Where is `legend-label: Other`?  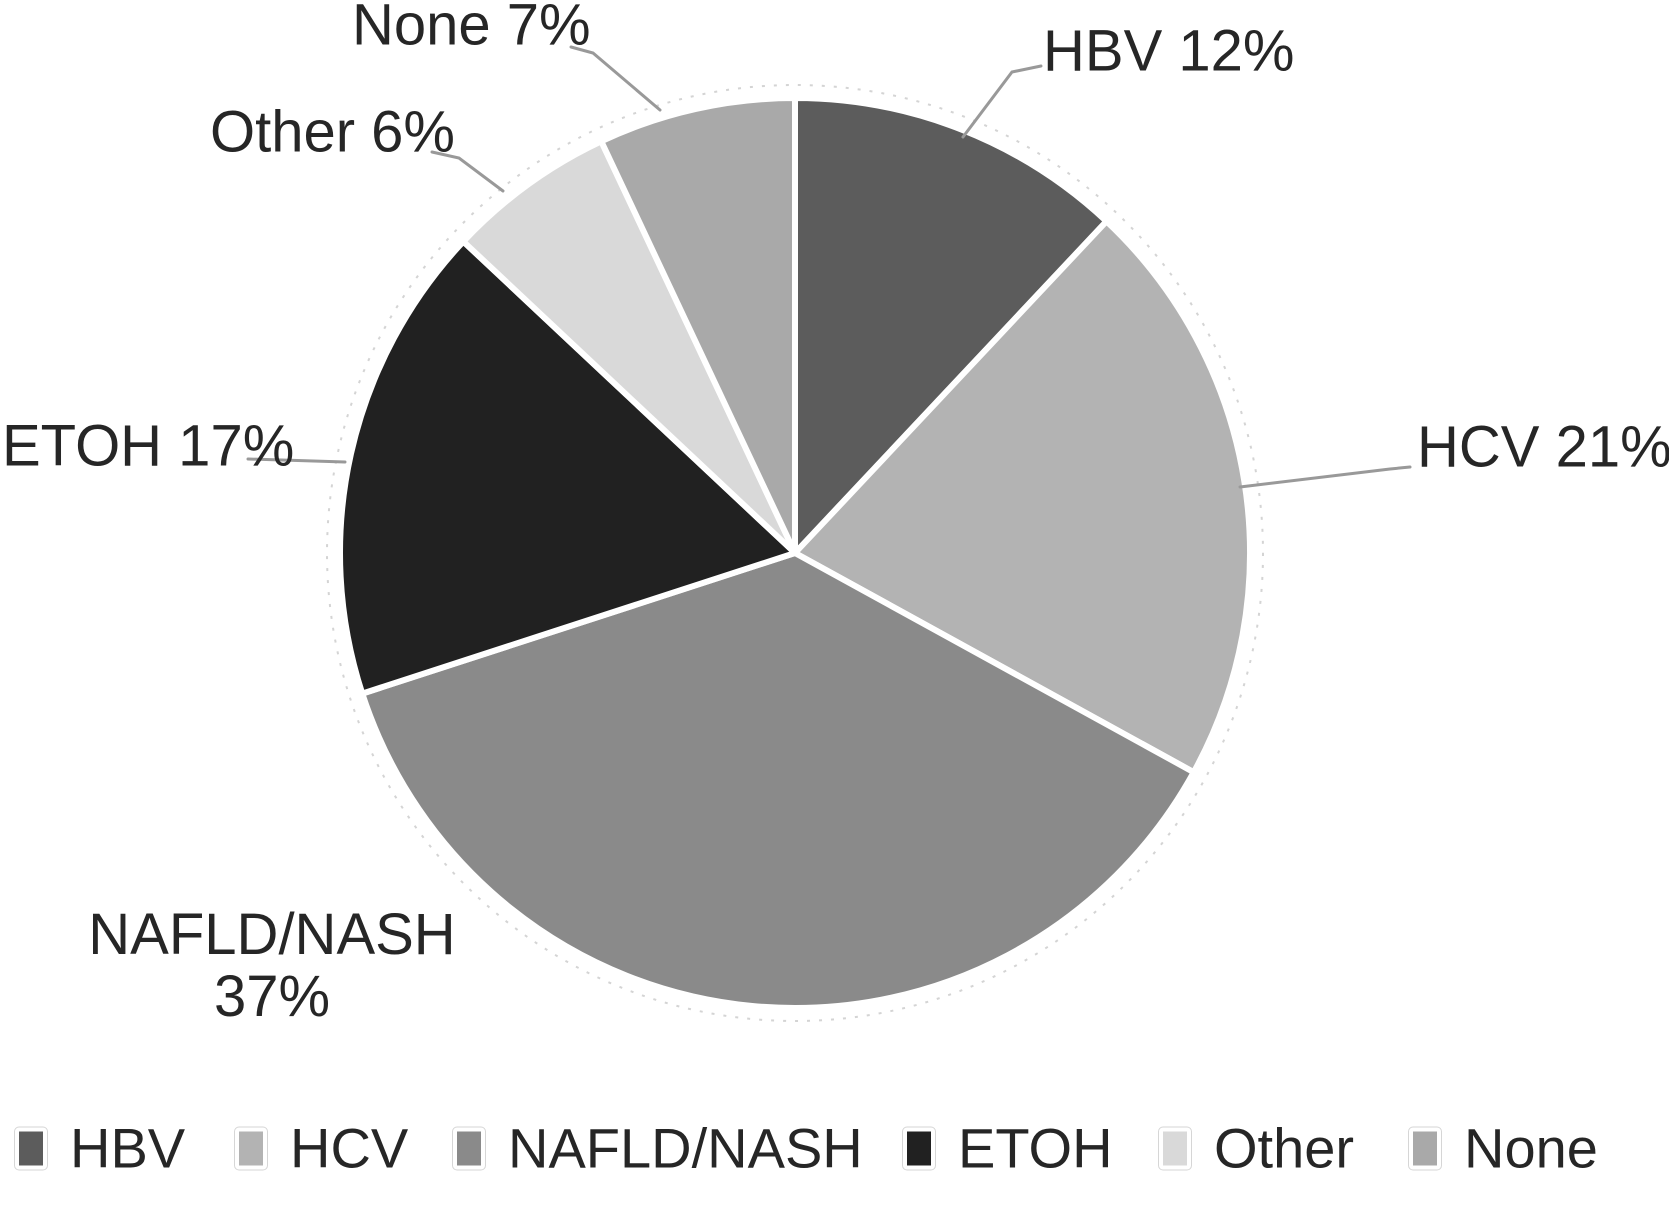
legend-label: Other is located at coordinates (1284, 1148).